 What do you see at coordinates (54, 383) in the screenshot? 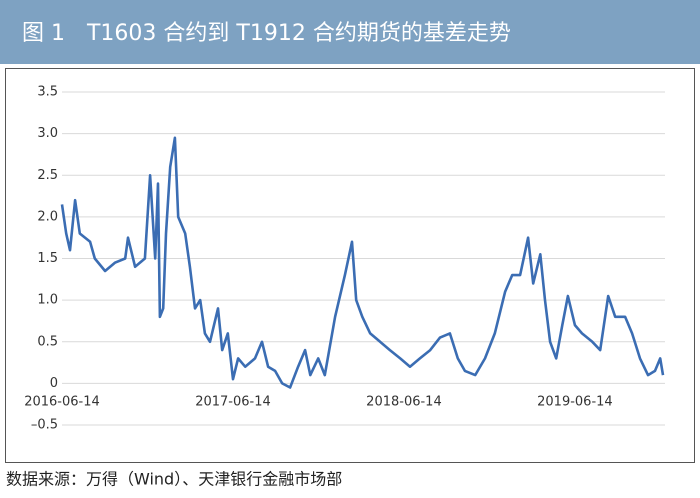
I see `y-tick-label: 0` at bounding box center [54, 383].